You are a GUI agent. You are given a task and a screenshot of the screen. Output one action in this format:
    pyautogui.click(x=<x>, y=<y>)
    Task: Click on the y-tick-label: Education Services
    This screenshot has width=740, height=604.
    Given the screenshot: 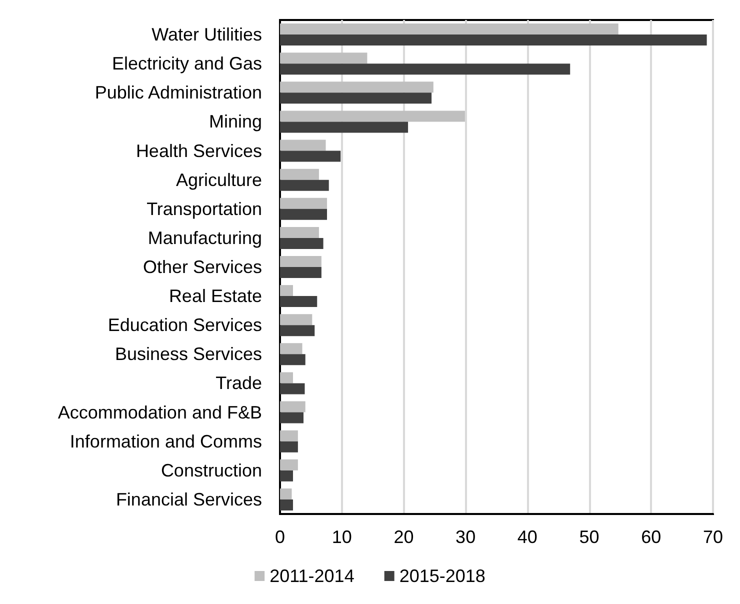 What is the action you would take?
    pyautogui.click(x=185, y=325)
    